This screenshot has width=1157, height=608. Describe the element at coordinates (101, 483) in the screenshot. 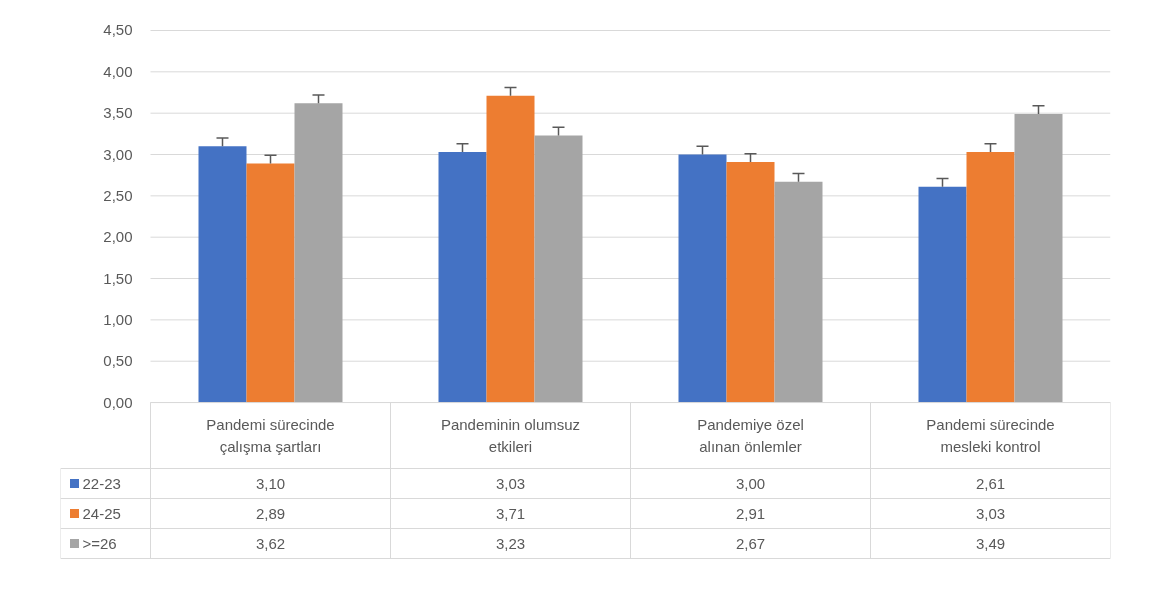

I see `legend-label: 22-23` at that location.